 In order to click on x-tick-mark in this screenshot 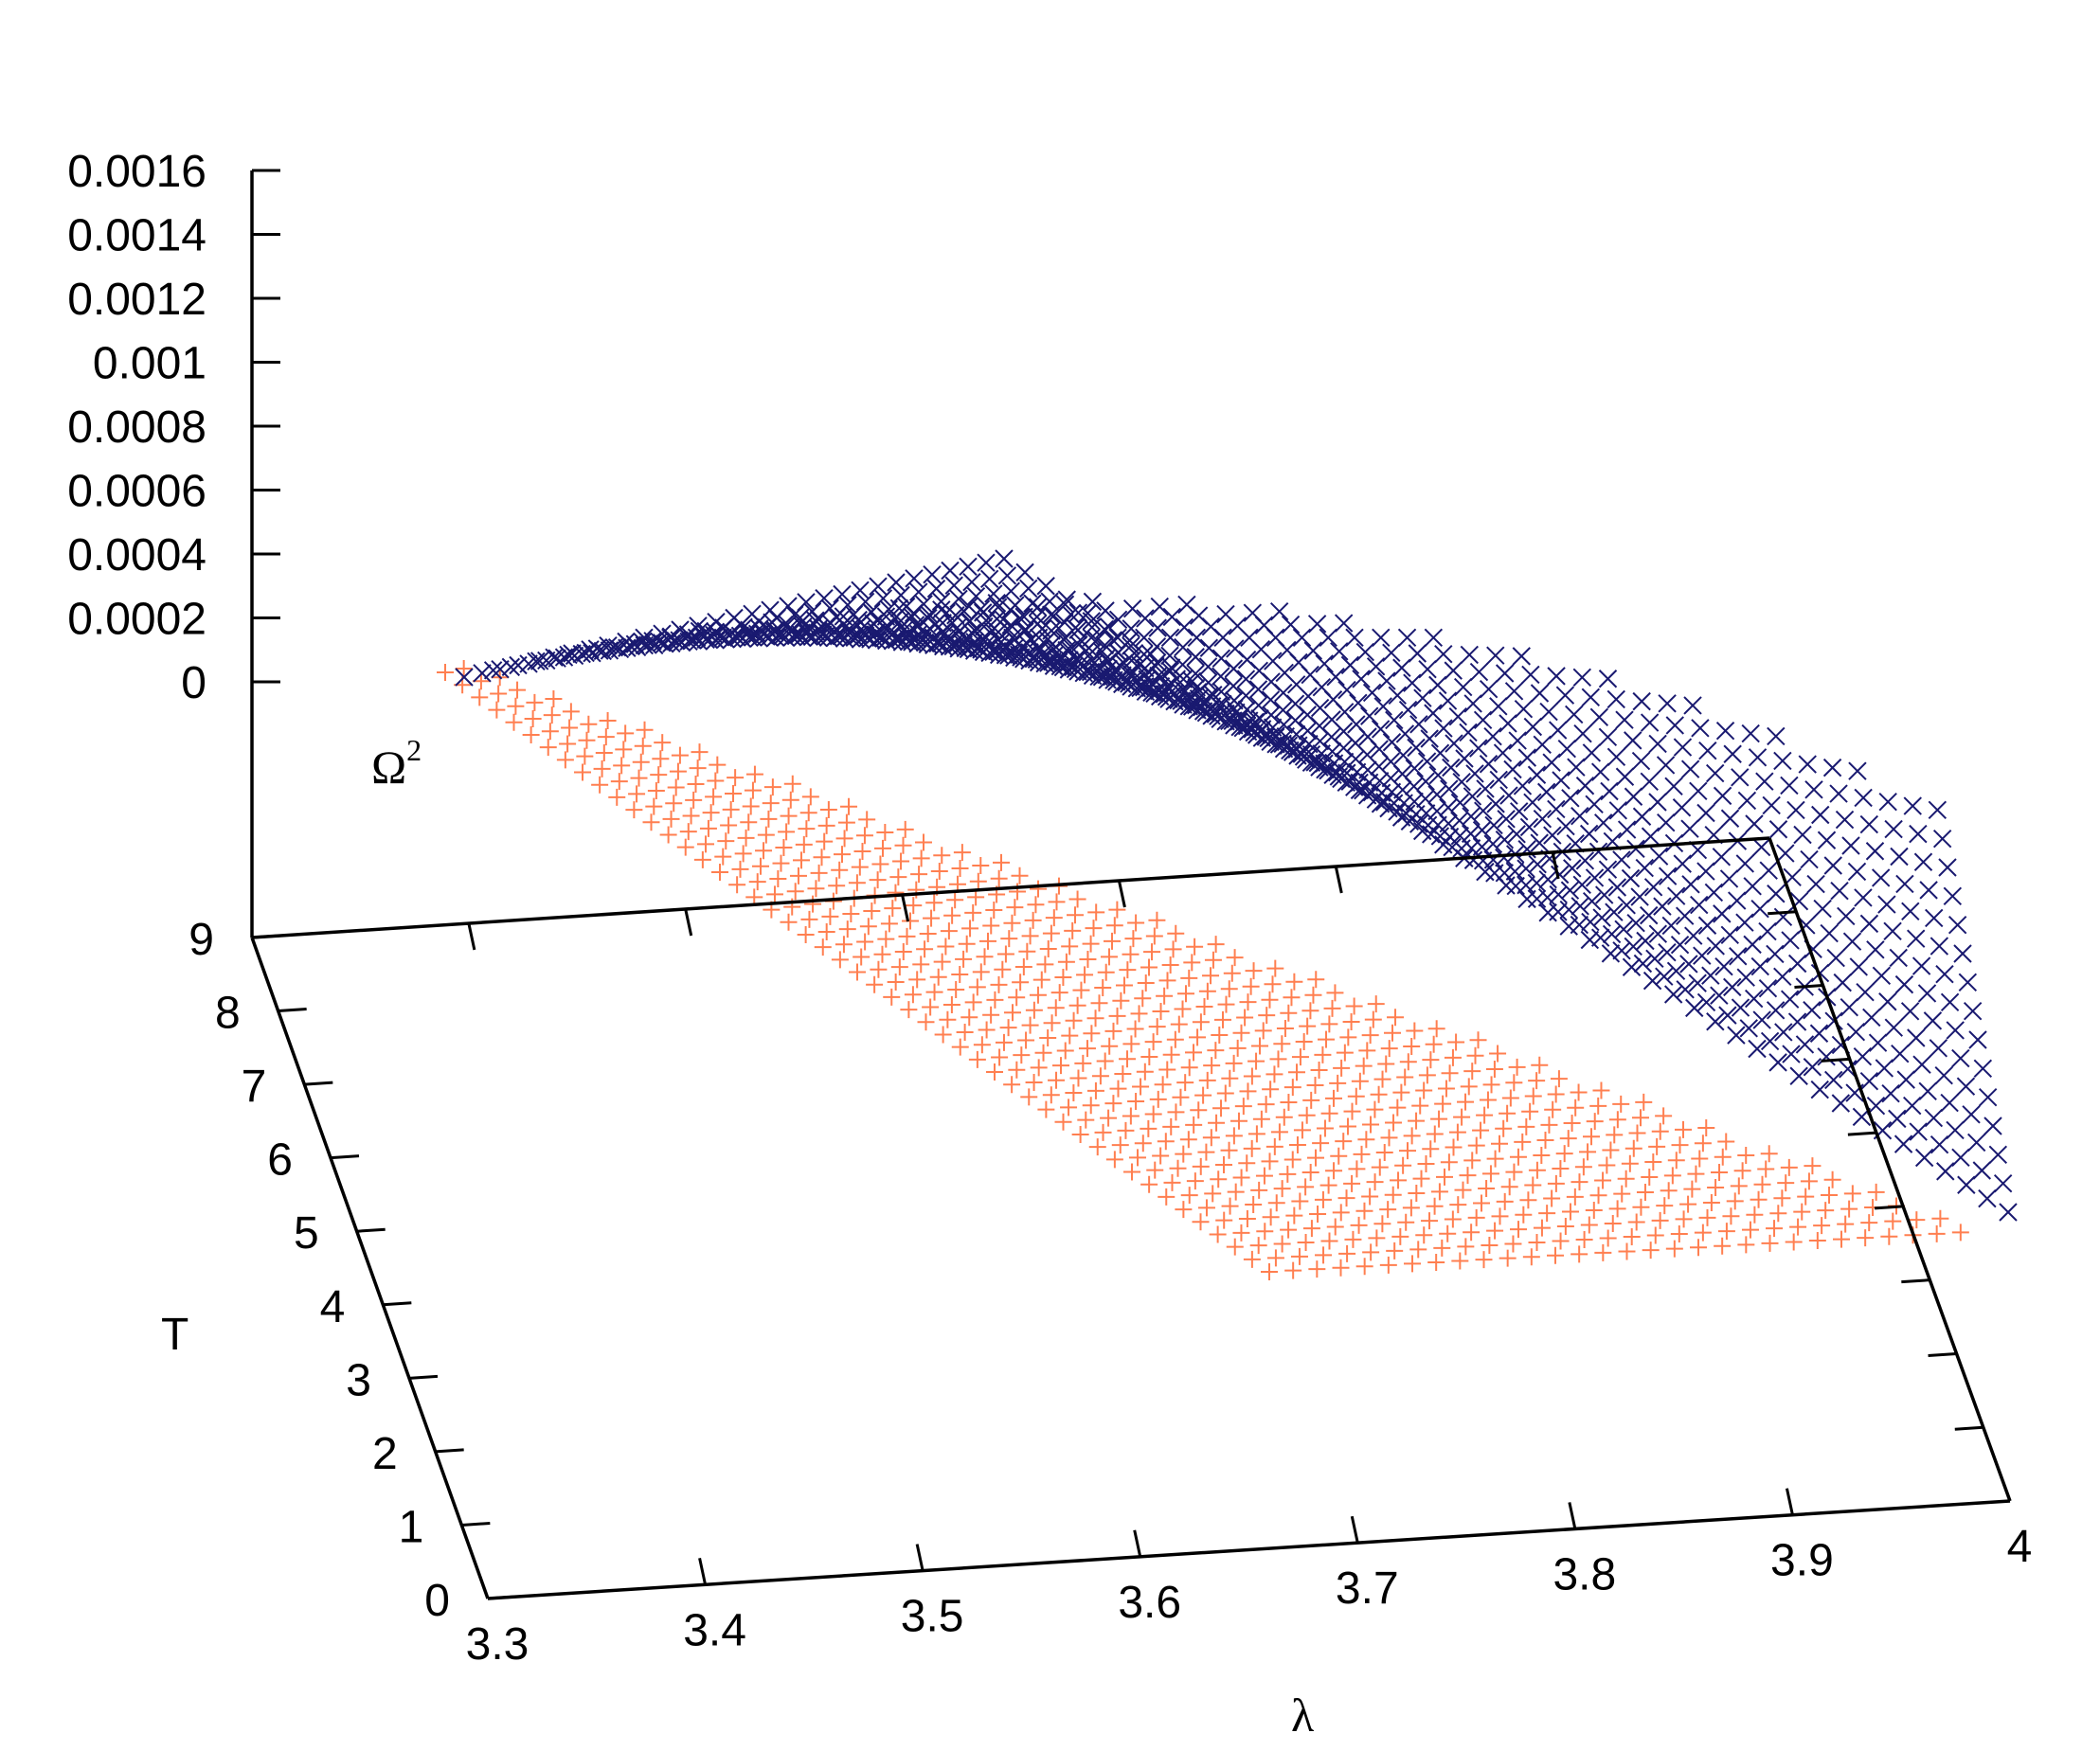, I will do `click(1354, 1529)`.